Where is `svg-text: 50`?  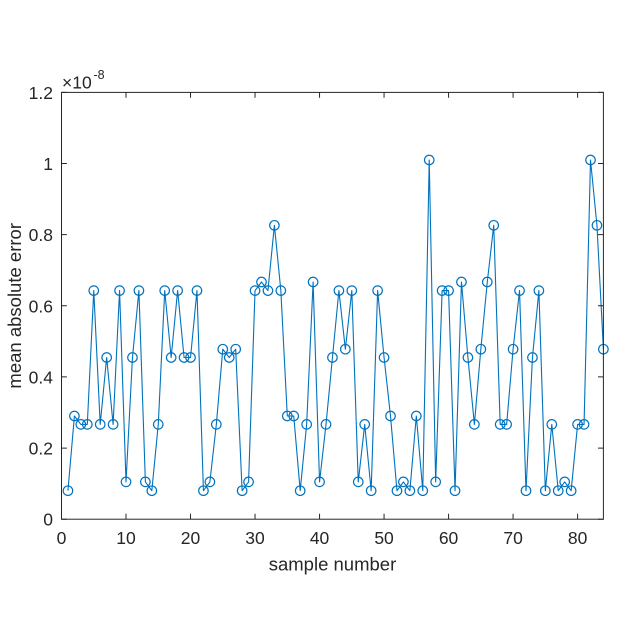 svg-text: 50 is located at coordinates (384, 538).